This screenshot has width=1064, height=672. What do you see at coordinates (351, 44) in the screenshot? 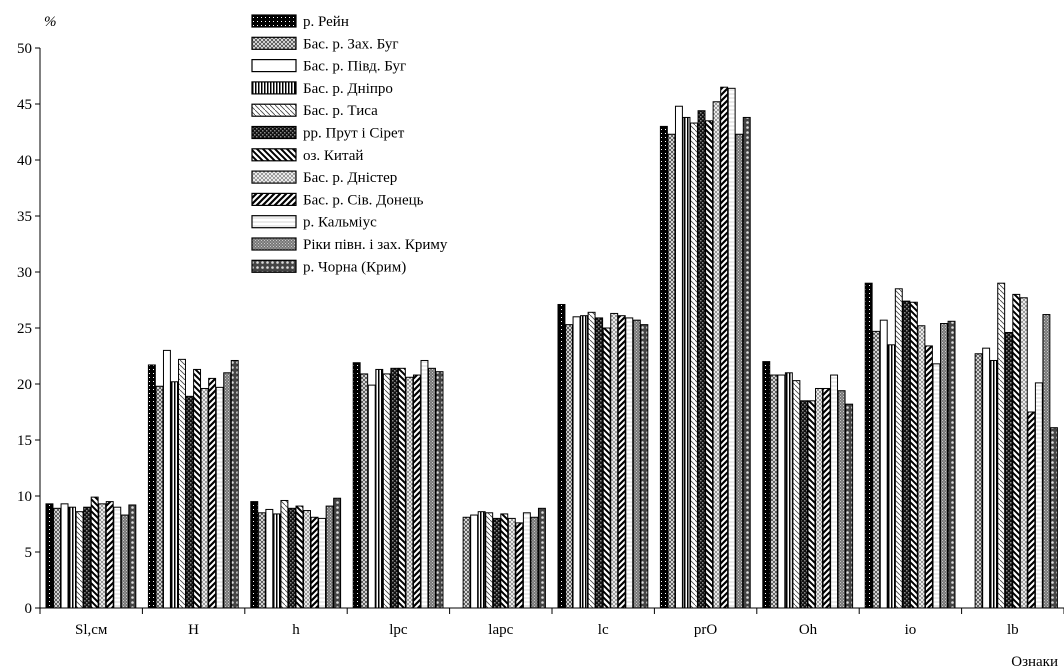
I see `legend-label: Бас. р. Зах. Буг` at bounding box center [351, 44].